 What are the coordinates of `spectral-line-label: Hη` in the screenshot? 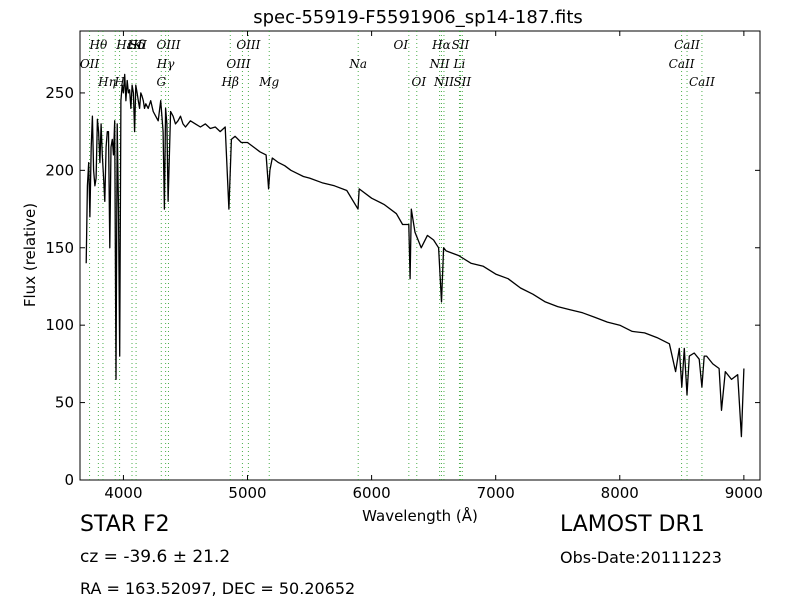 It's located at (106, 82).